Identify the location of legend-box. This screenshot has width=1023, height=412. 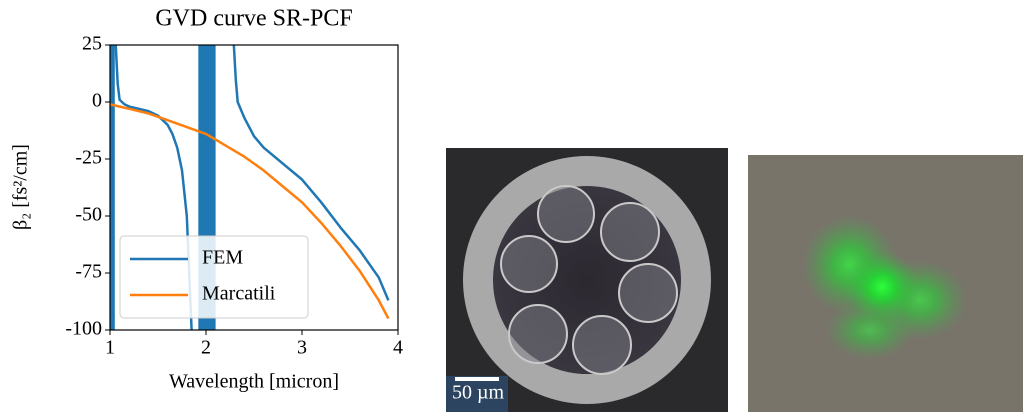
(214, 277).